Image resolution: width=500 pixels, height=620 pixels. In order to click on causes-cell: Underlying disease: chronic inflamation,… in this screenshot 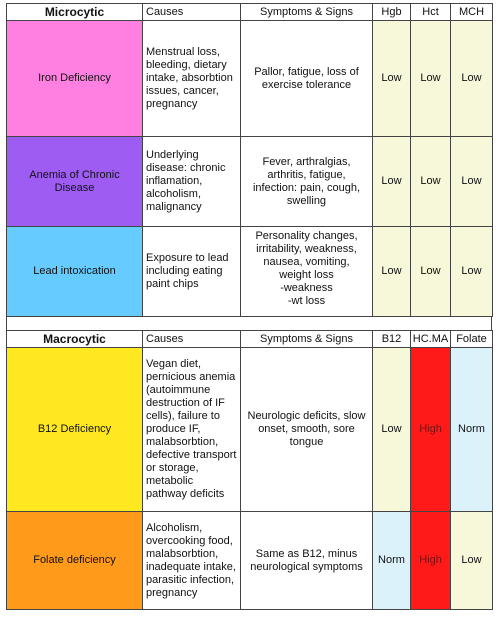, I will do `click(191, 181)`.